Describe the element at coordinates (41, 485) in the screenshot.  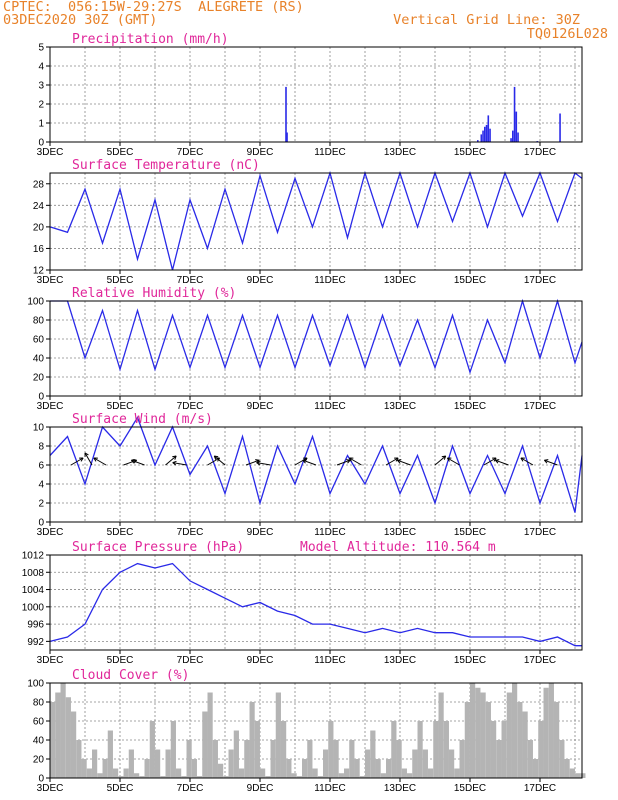
I see `y-tick-label: 4` at that location.